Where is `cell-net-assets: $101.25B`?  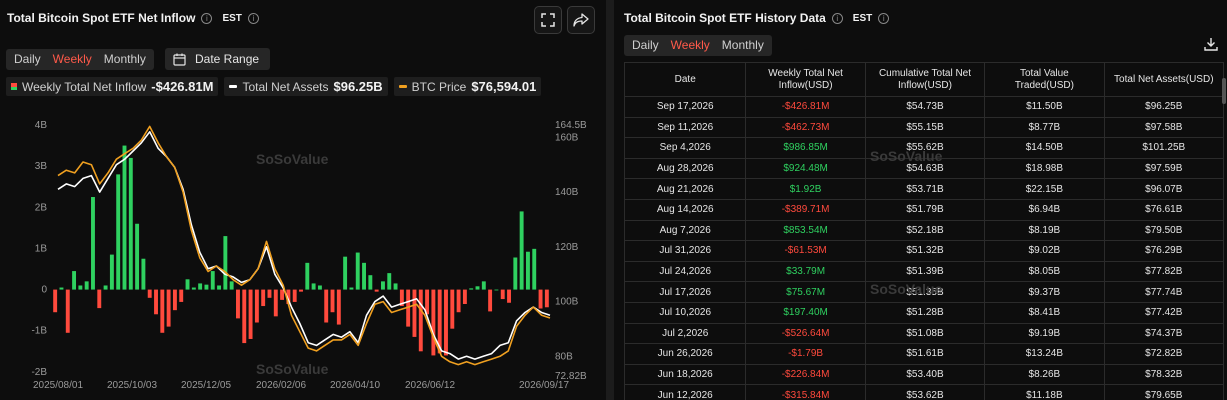 cell-net-assets: $101.25B is located at coordinates (1164, 148).